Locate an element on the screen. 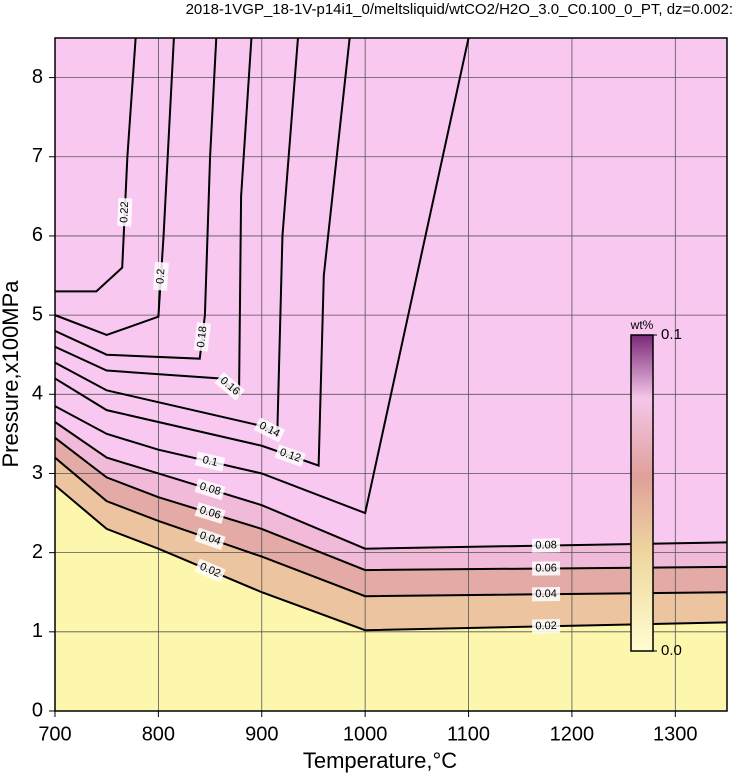  contour-label: 0.1 is located at coordinates (210, 461).